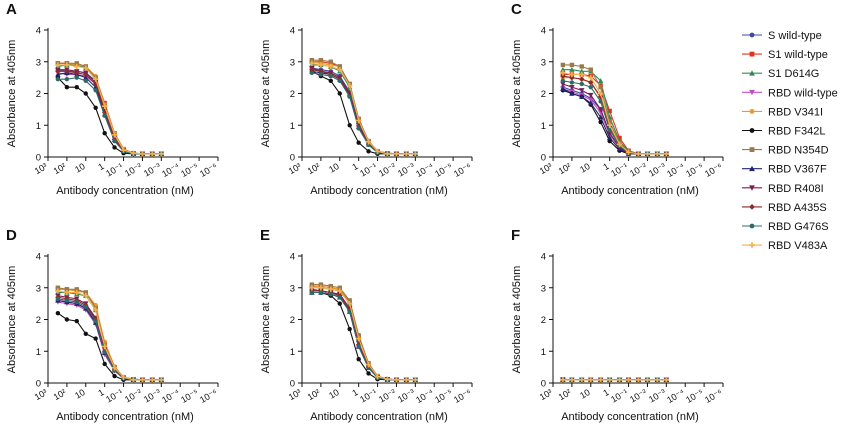 The height and width of the screenshot is (429, 850). What do you see at coordinates (790, 93) in the screenshot?
I see `legend-entry: RBD wild-type` at bounding box center [790, 93].